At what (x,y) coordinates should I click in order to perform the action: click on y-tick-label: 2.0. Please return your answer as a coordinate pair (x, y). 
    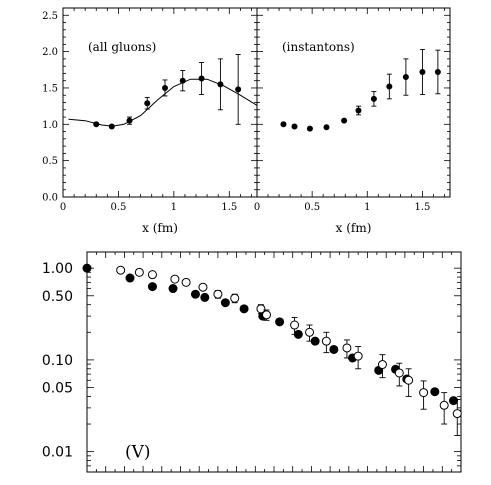
    Looking at the image, I should click on (50, 52).